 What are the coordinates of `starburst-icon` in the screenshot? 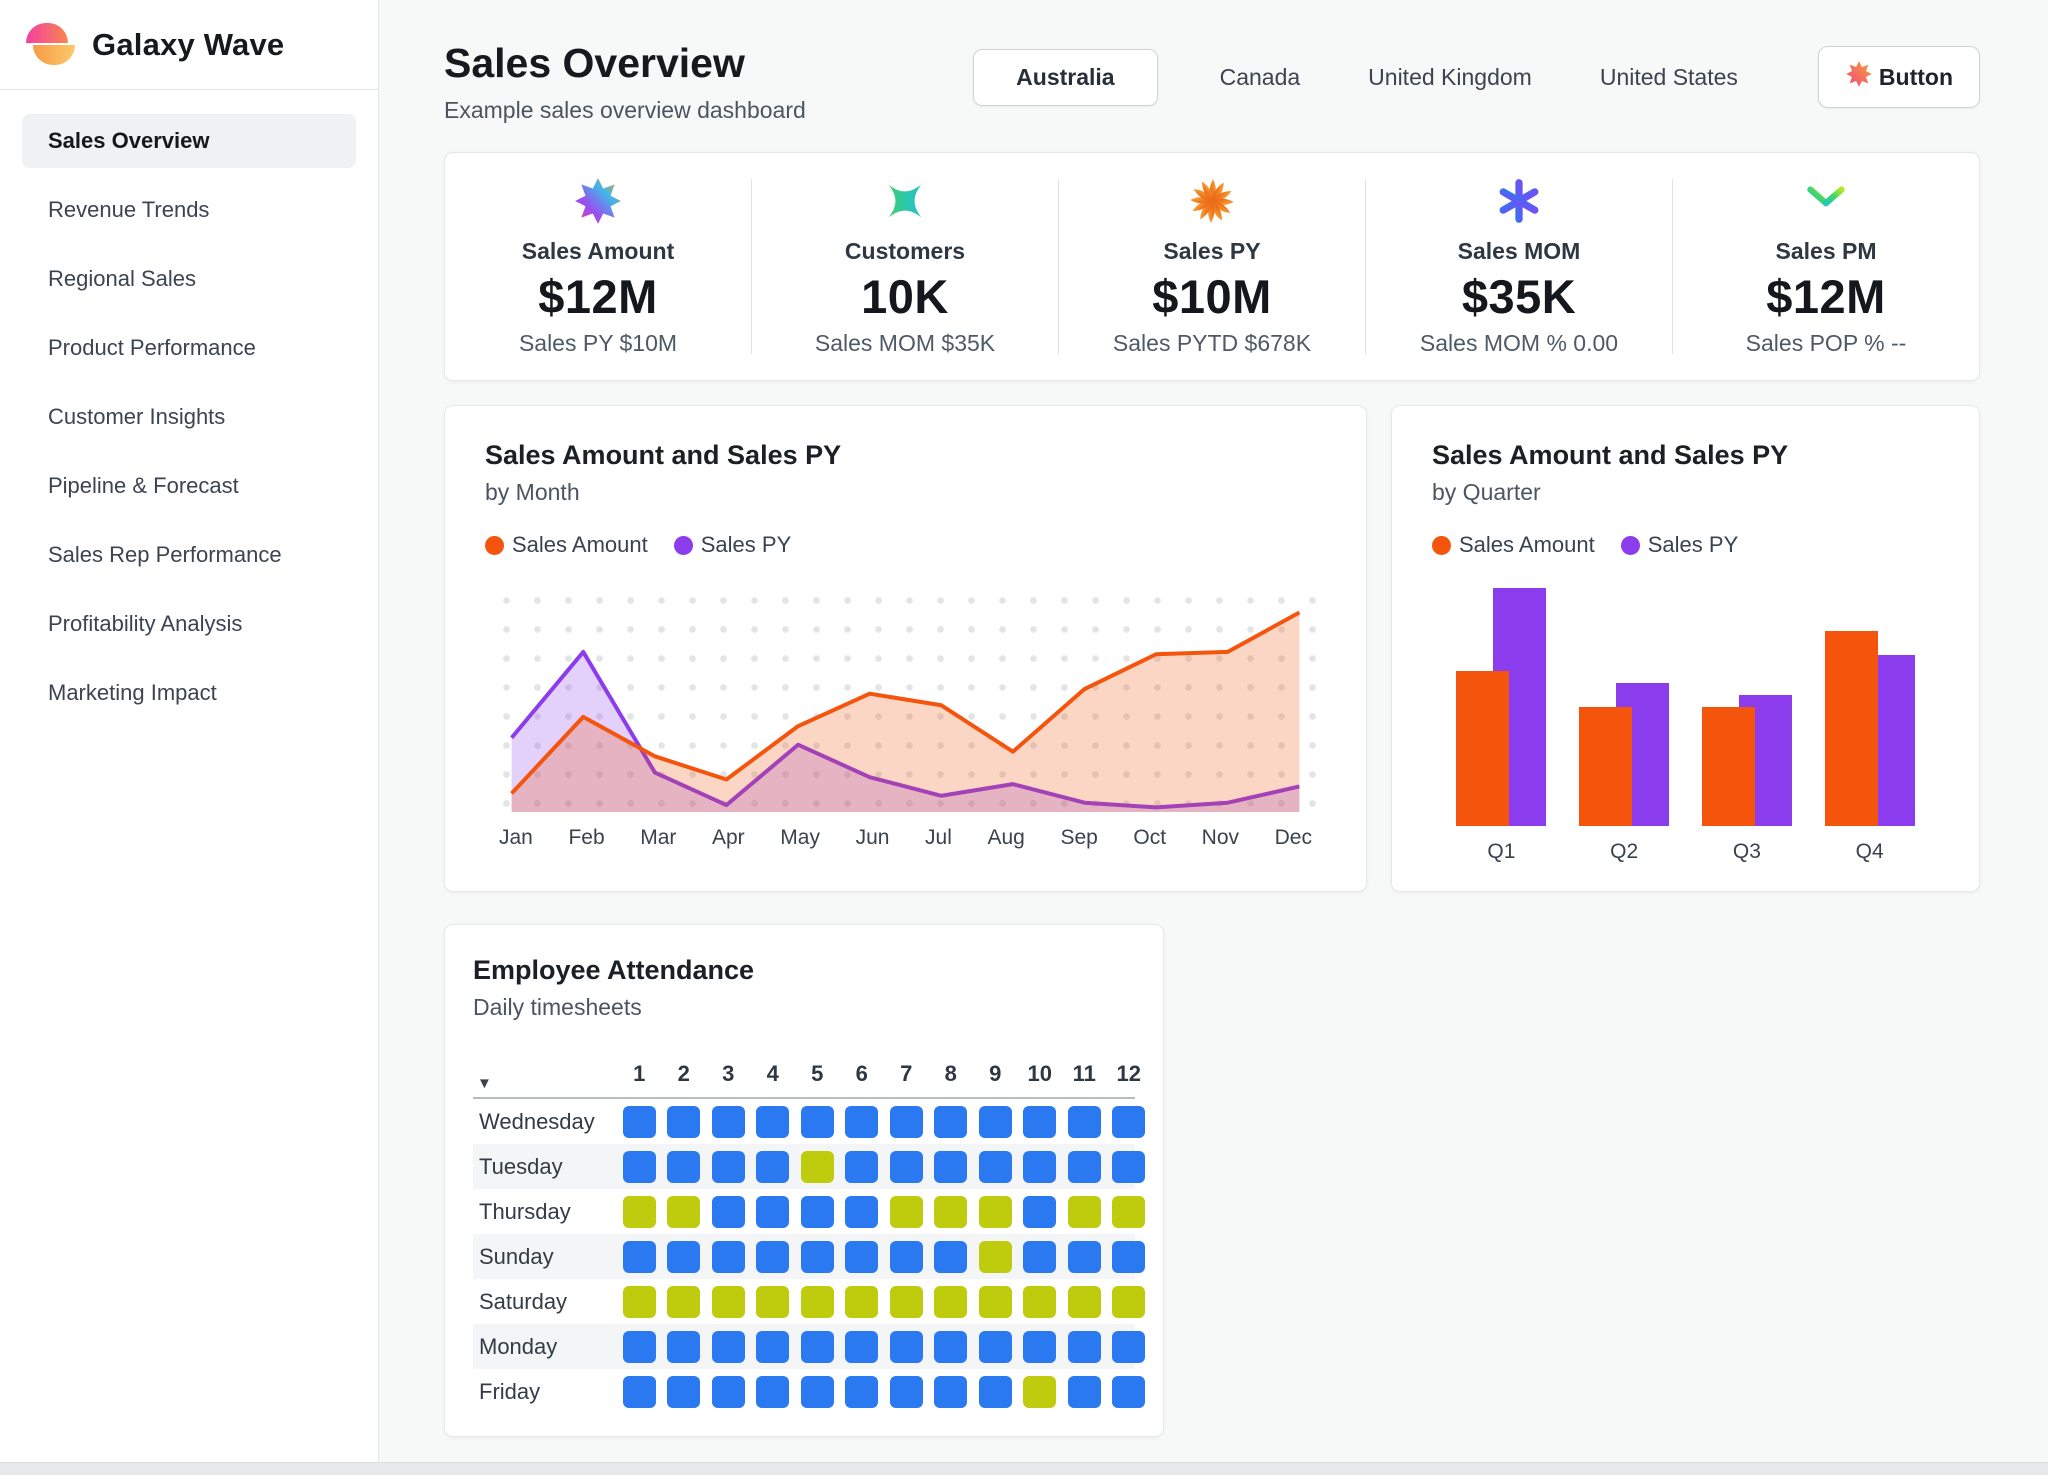 It's located at (1859, 77).